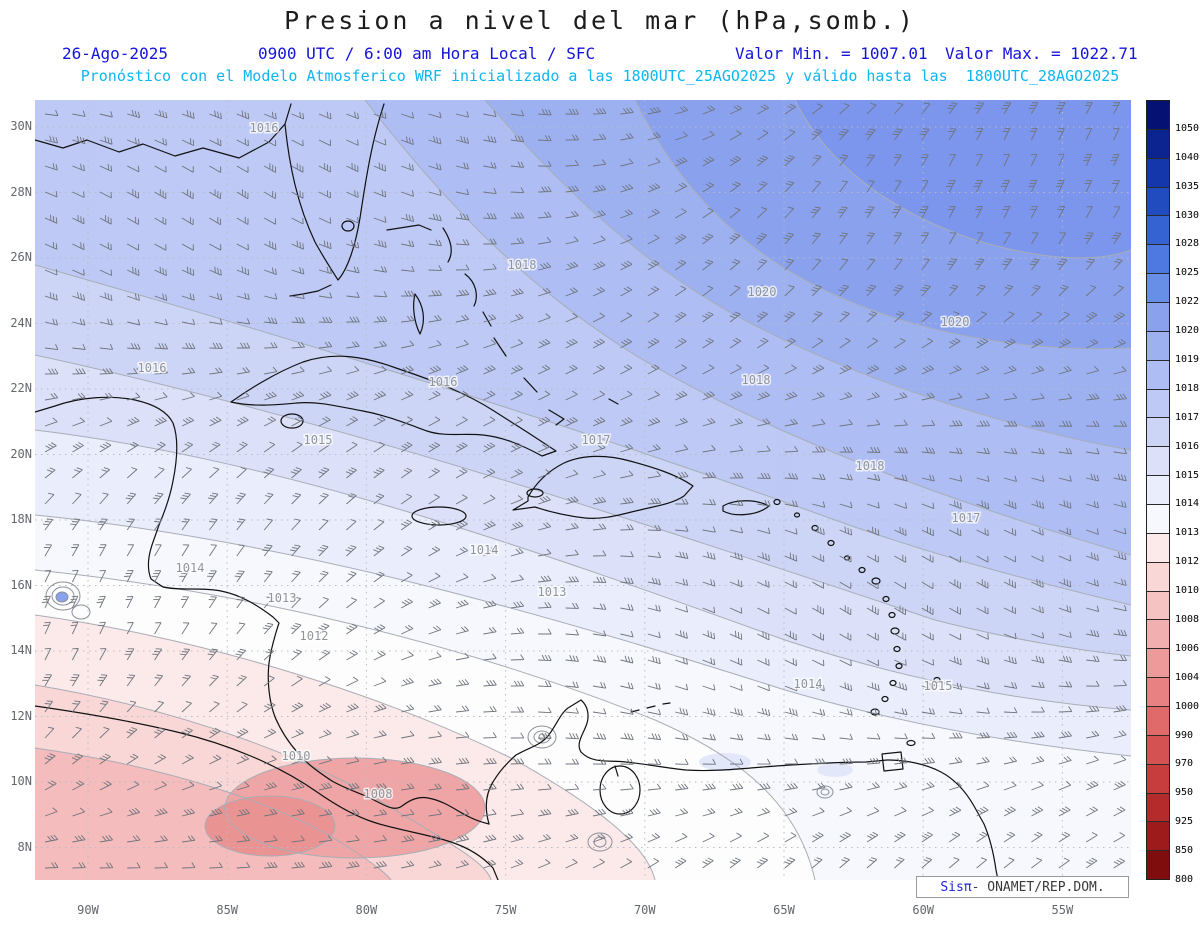 Image resolution: width=1200 pixels, height=927 pixels. I want to click on lon-tick-label: 65W, so click(784, 910).